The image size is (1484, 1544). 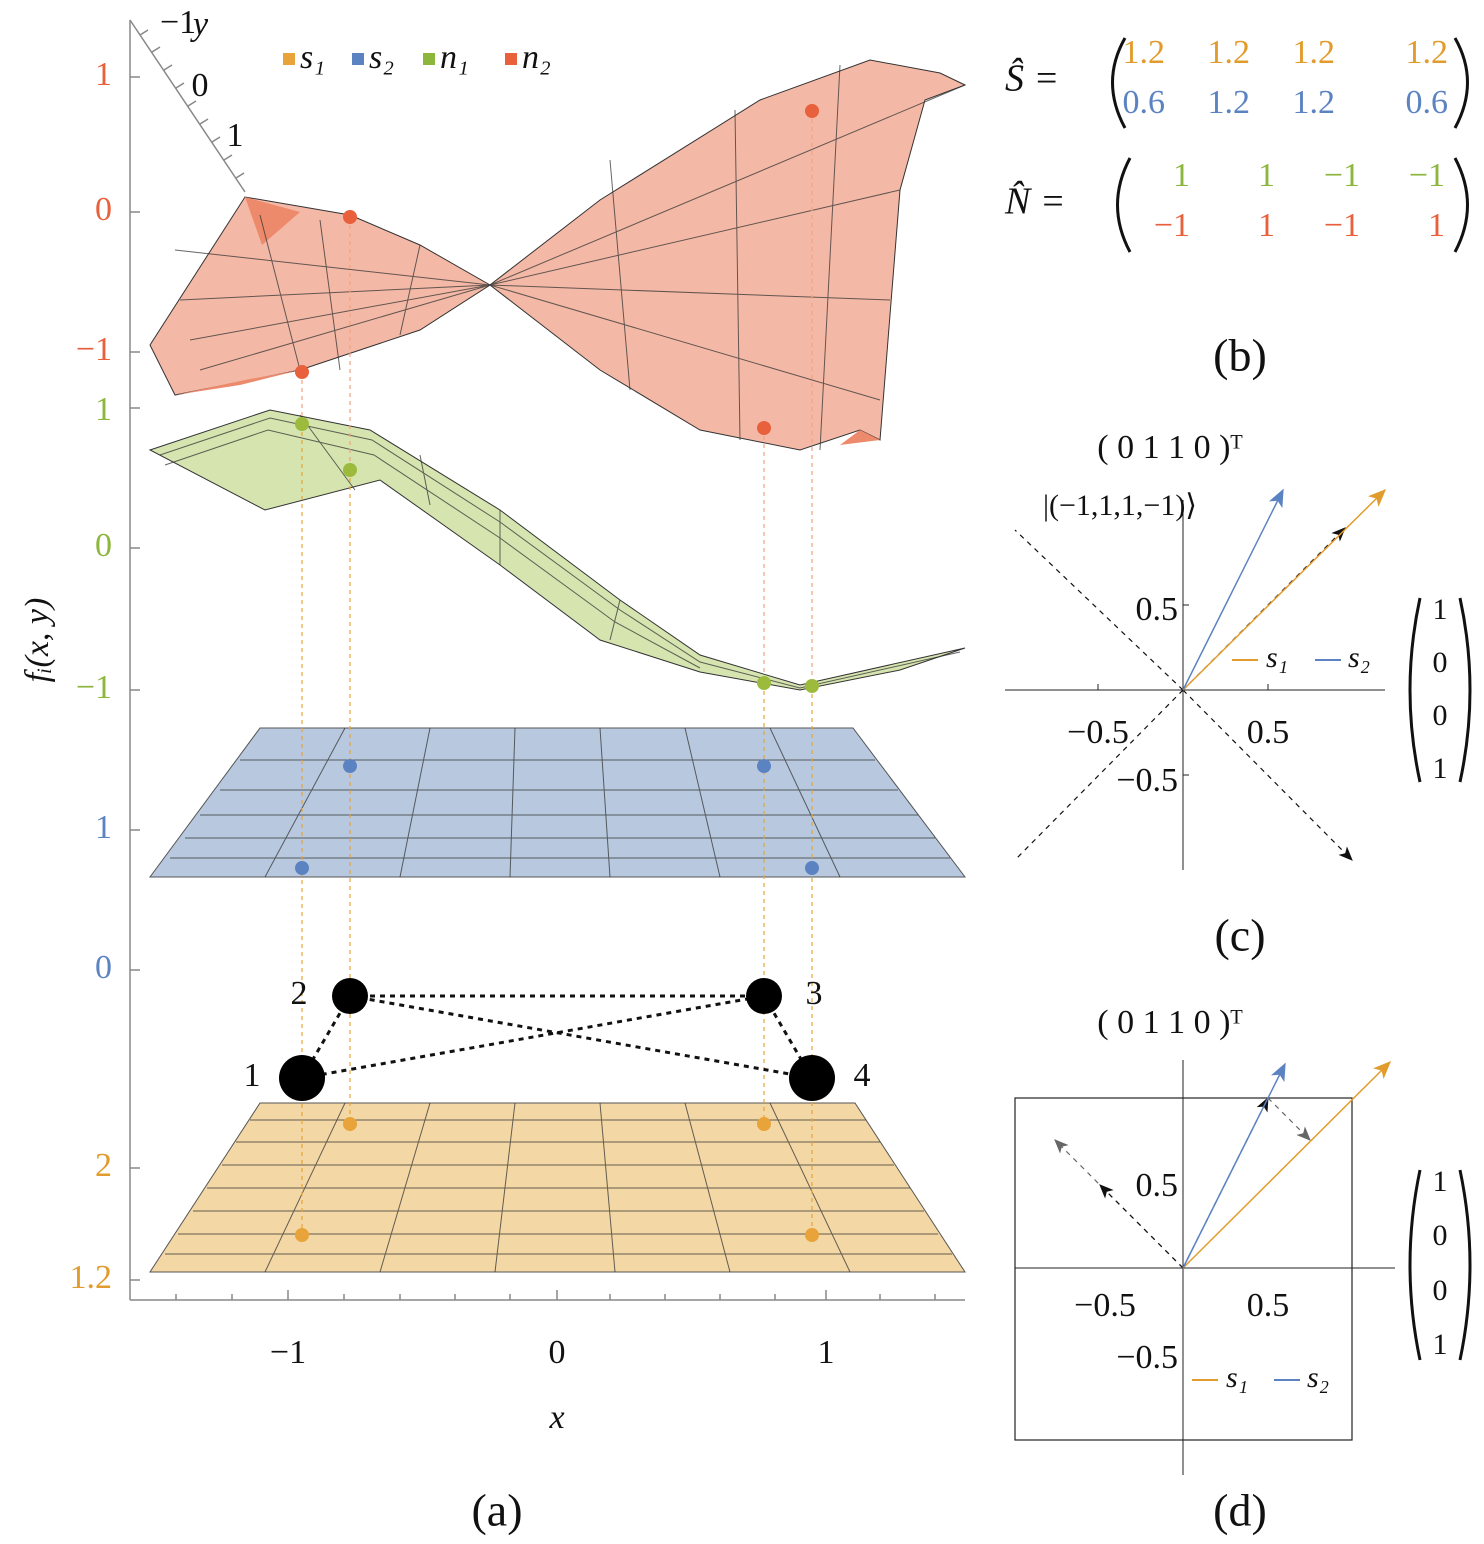 What do you see at coordinates (1233, 589) in the screenshot?
I see `vector-s2` at bounding box center [1233, 589].